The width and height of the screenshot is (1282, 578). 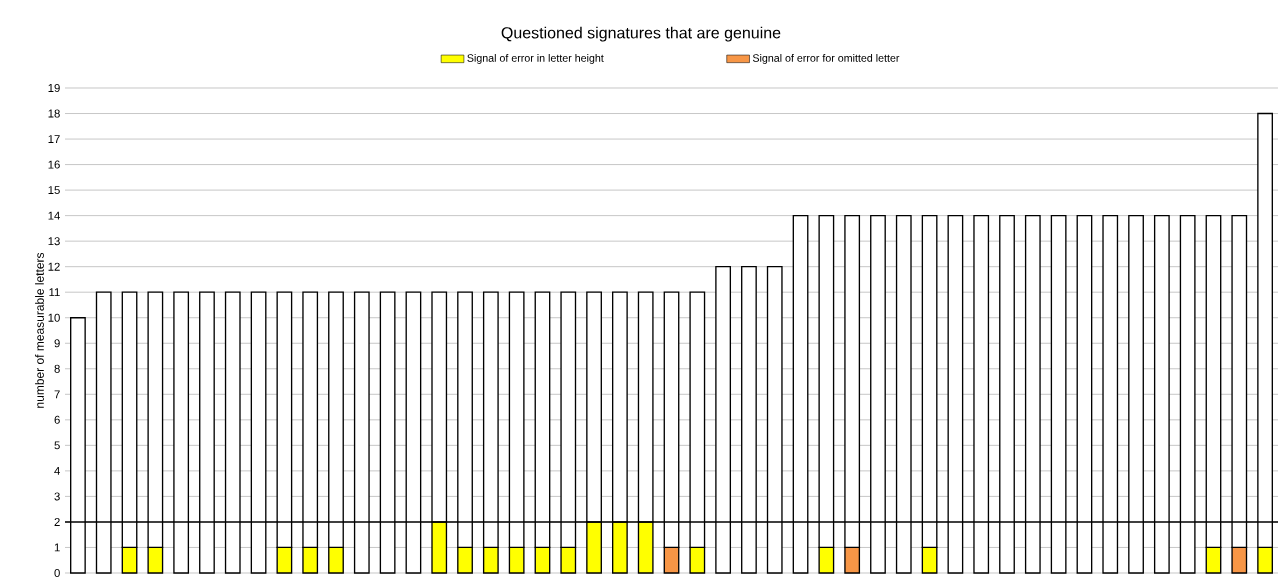 What do you see at coordinates (57, 343) in the screenshot?
I see `y-tick-label: 9` at bounding box center [57, 343].